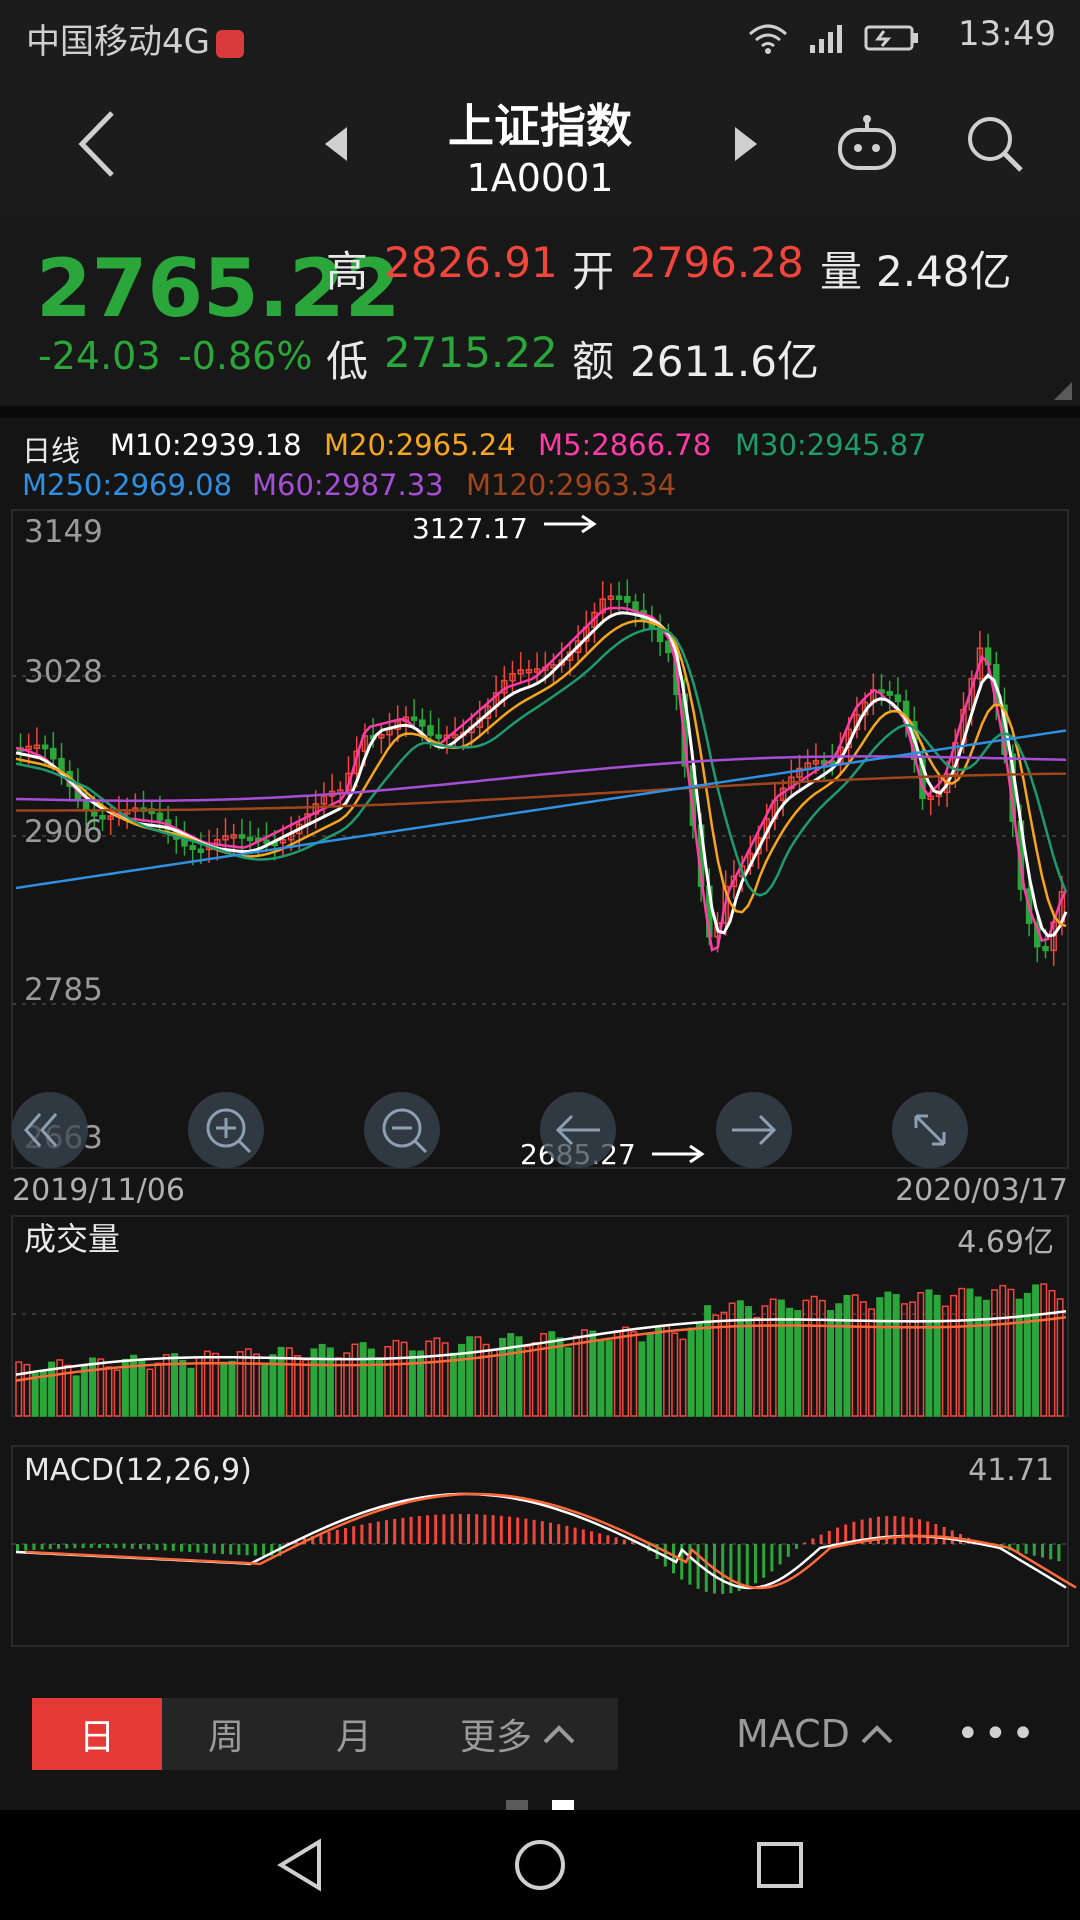 This screenshot has height=1920, width=1080. I want to click on tab-more: 更多, so click(518, 1734).